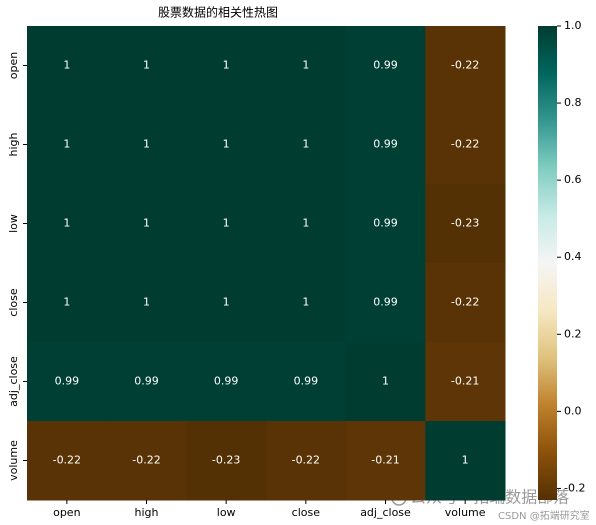 This screenshot has width=596, height=525. I want to click on y-tick-label: adj_close, so click(13, 381).